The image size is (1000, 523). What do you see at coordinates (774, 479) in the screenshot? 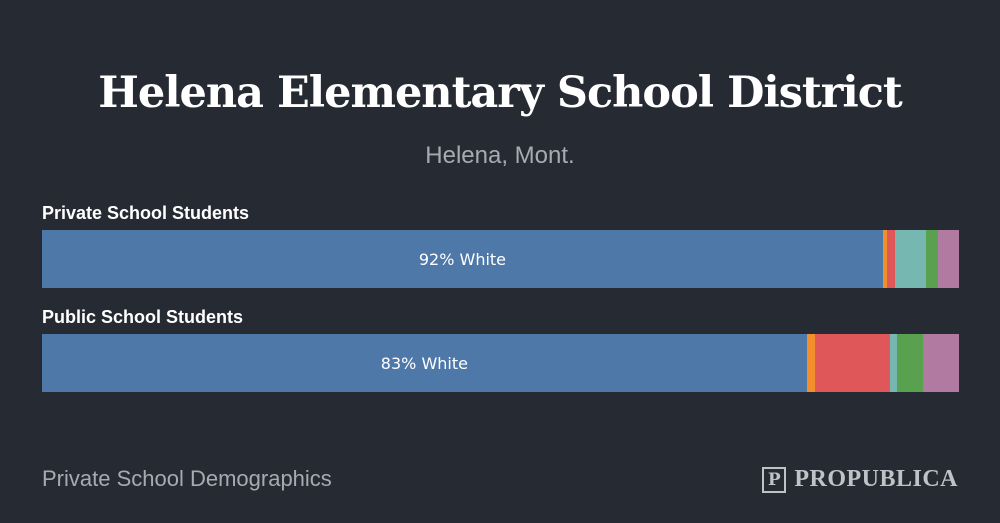
I see `propublica-logo-icon: P` at bounding box center [774, 479].